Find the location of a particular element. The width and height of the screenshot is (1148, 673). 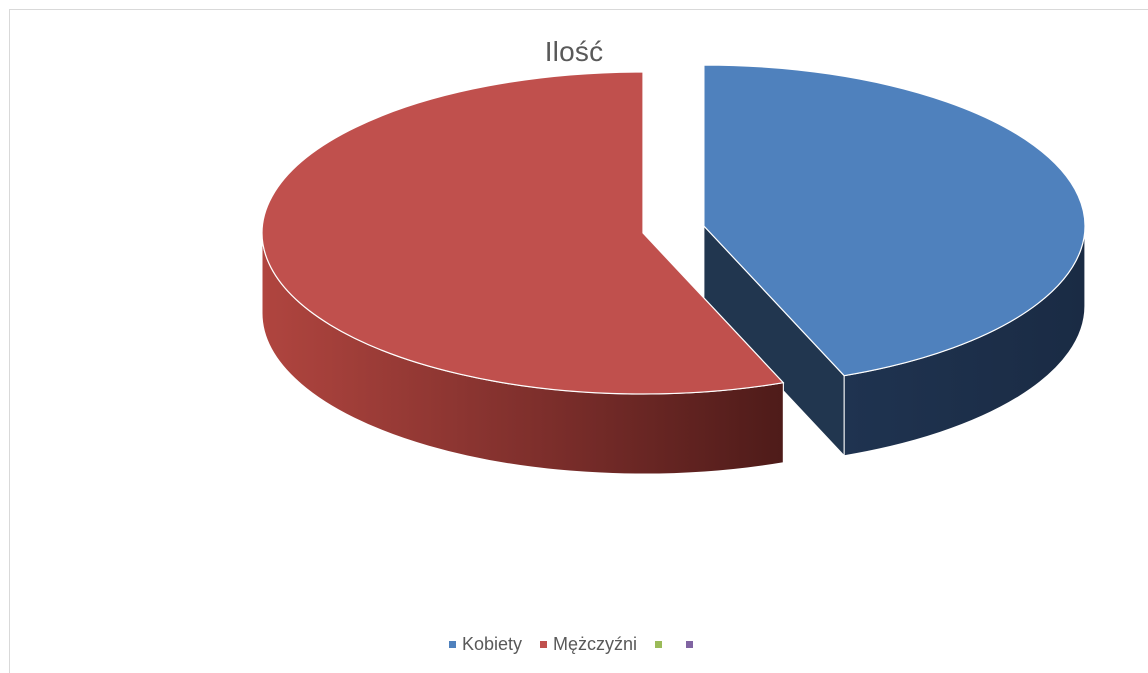

legend-item: Mężczyźni is located at coordinates (588, 644).